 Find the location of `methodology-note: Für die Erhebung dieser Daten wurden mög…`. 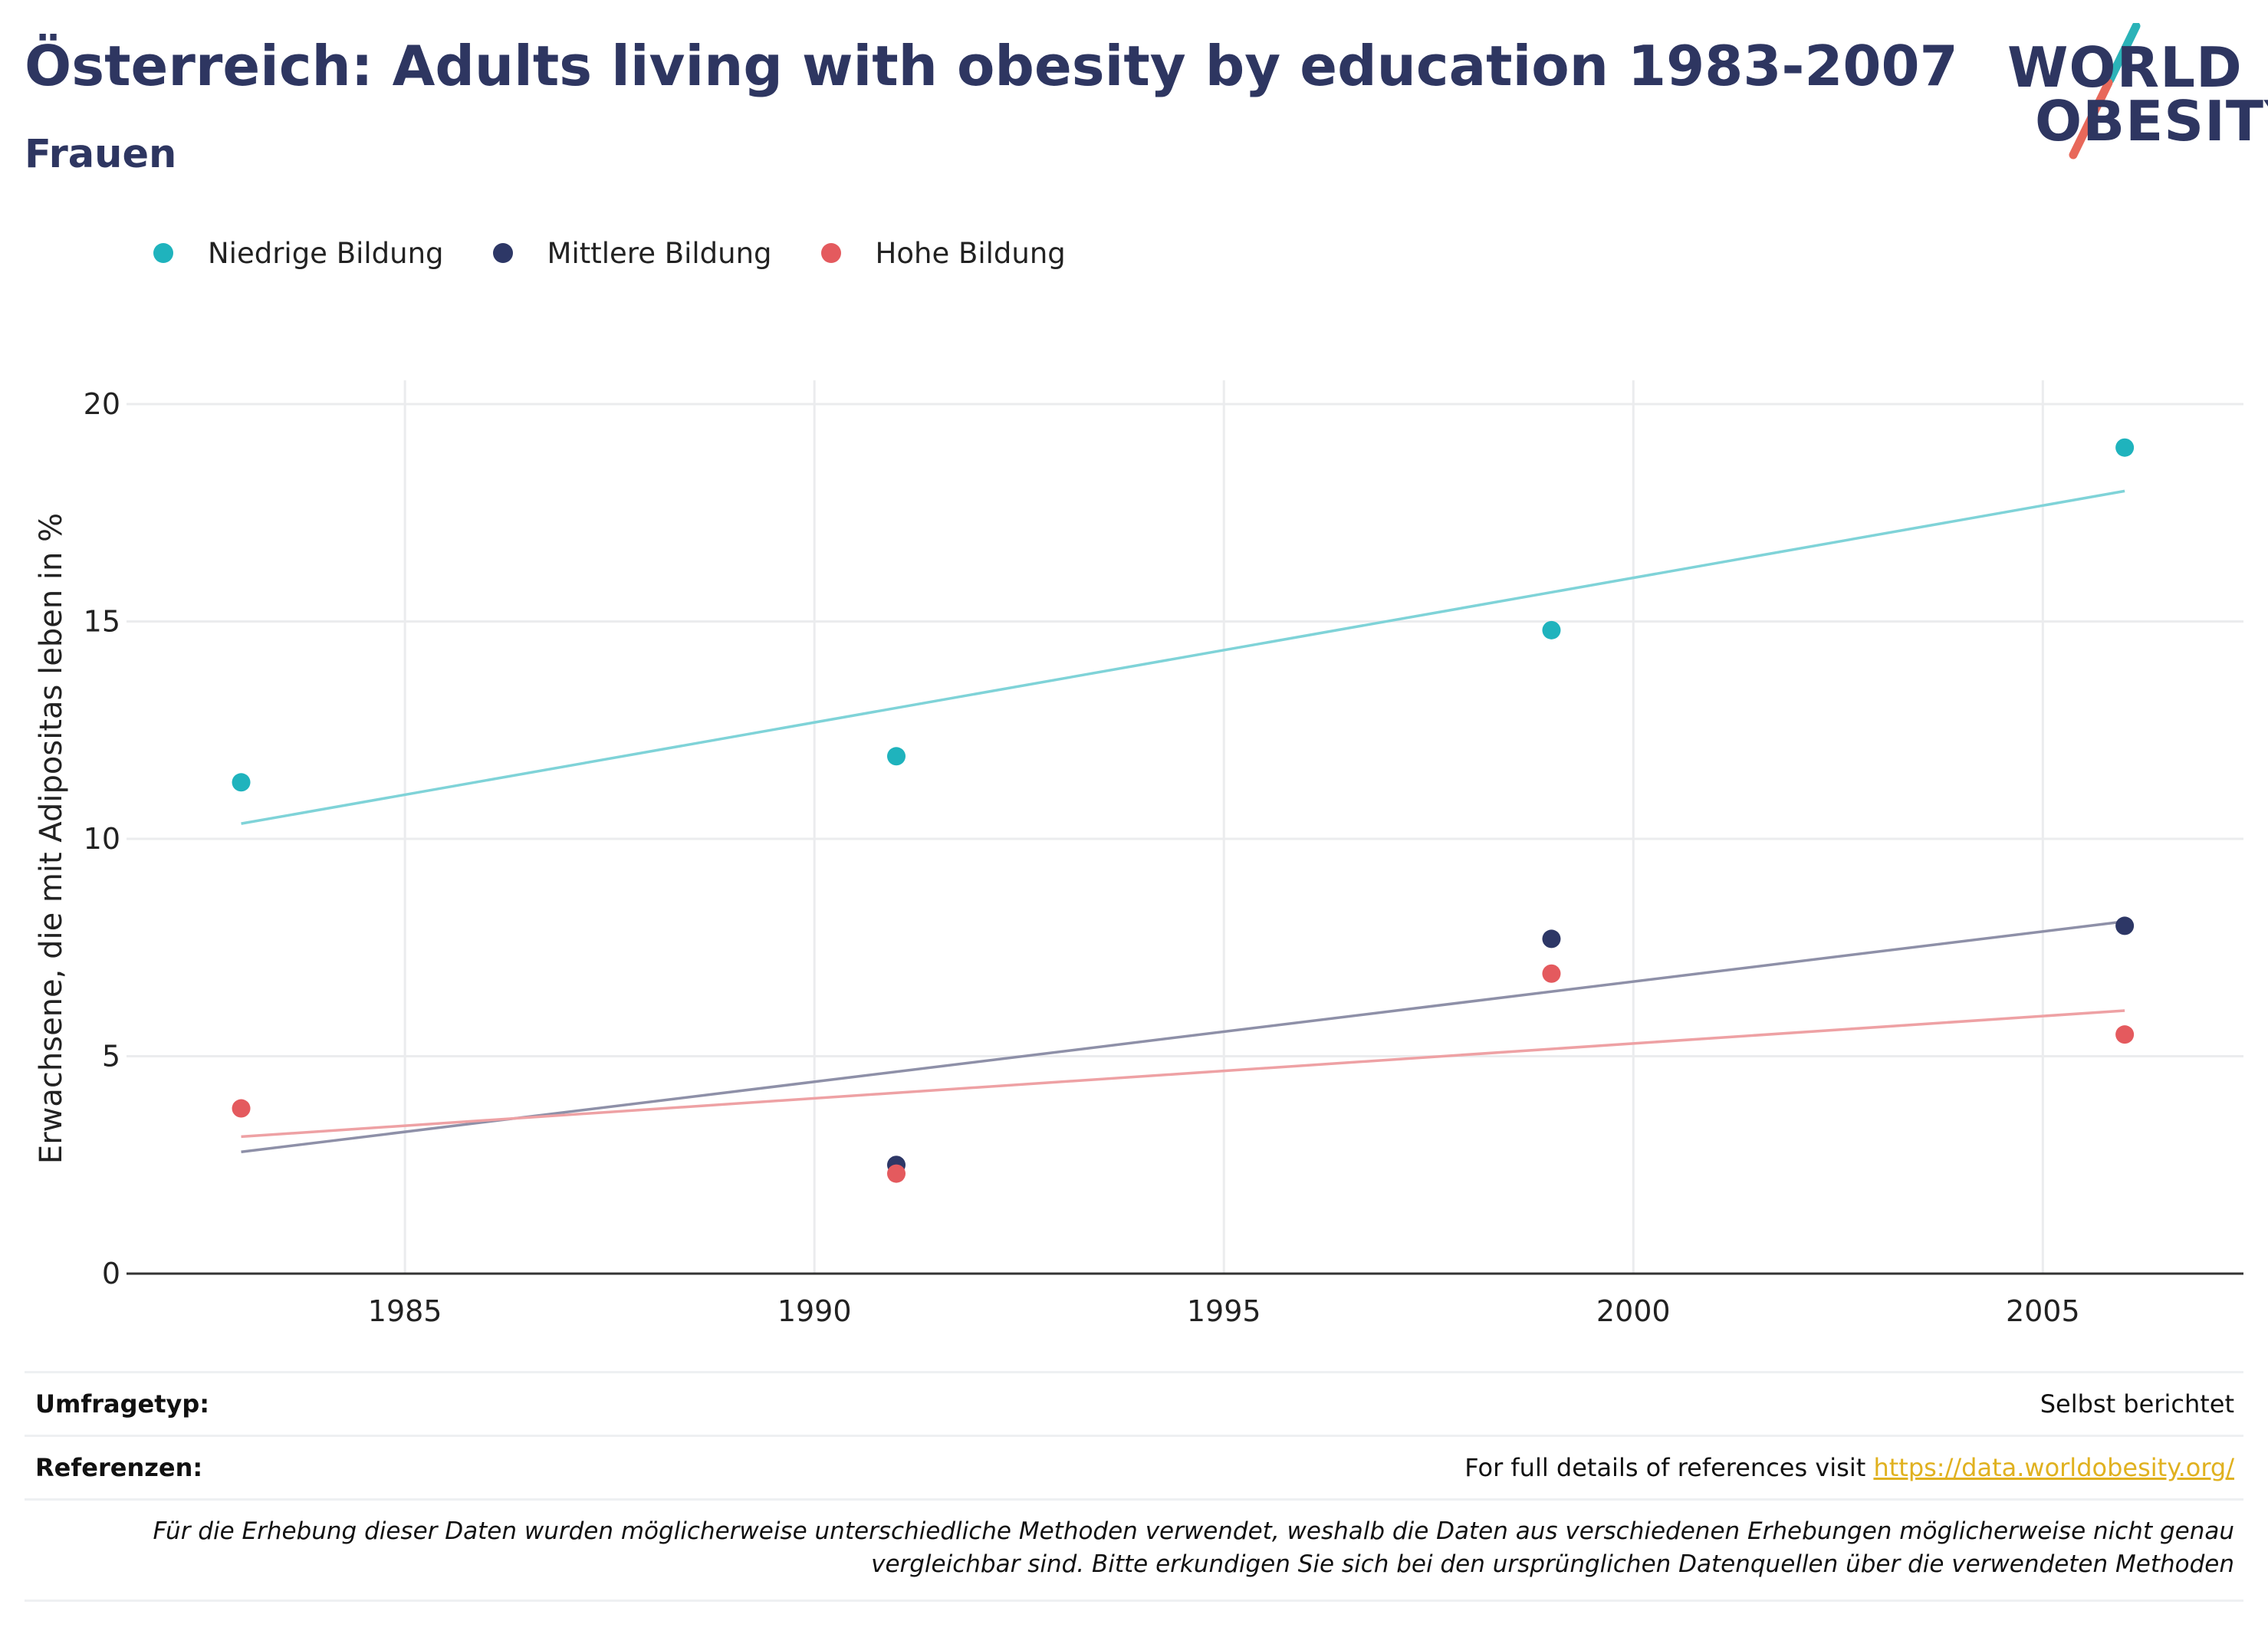

methodology-note: Für die Erhebung dieser Daten wurden mög… is located at coordinates (1193, 1548).